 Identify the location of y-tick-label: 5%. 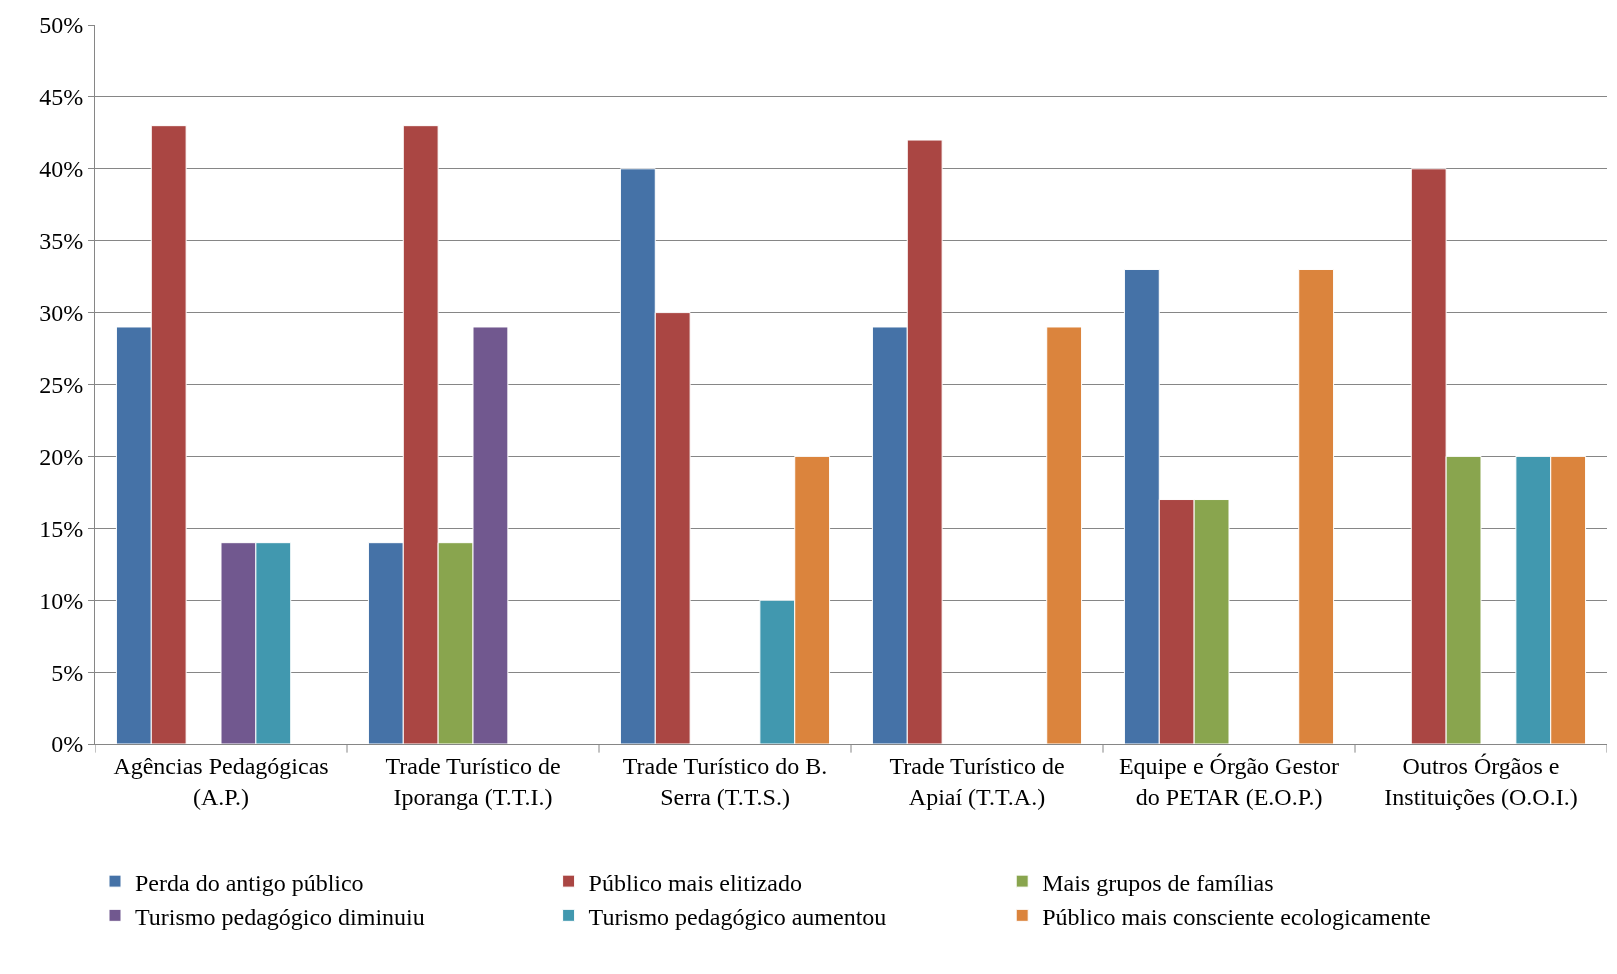
(67, 672).